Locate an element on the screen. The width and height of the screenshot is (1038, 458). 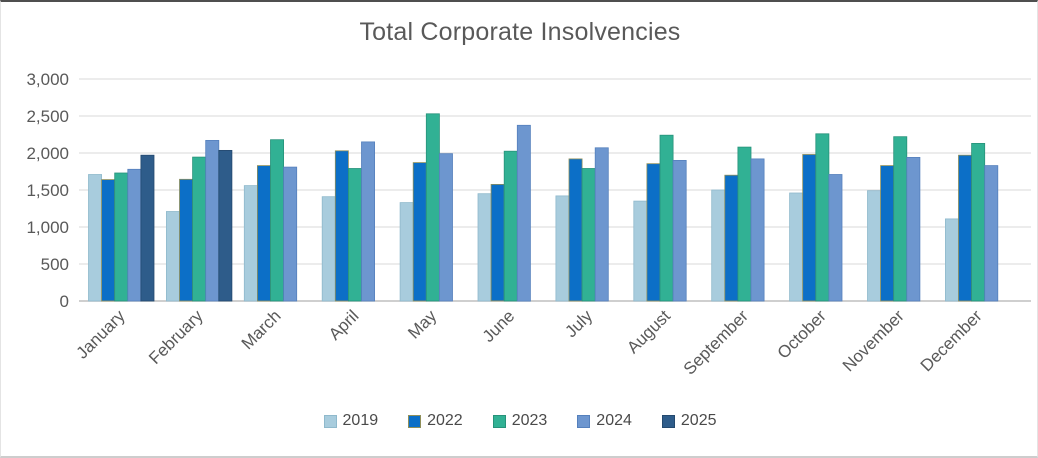
bar-2024-november is located at coordinates (913, 229).